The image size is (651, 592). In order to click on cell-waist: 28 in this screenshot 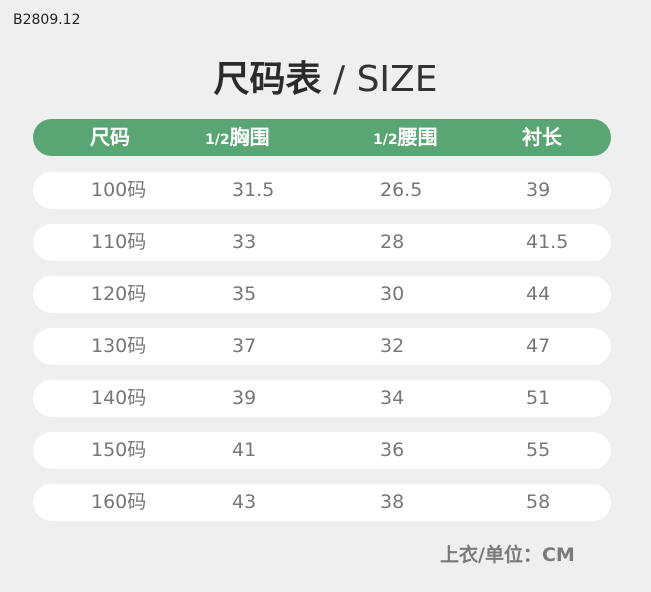, I will do `click(392, 242)`.